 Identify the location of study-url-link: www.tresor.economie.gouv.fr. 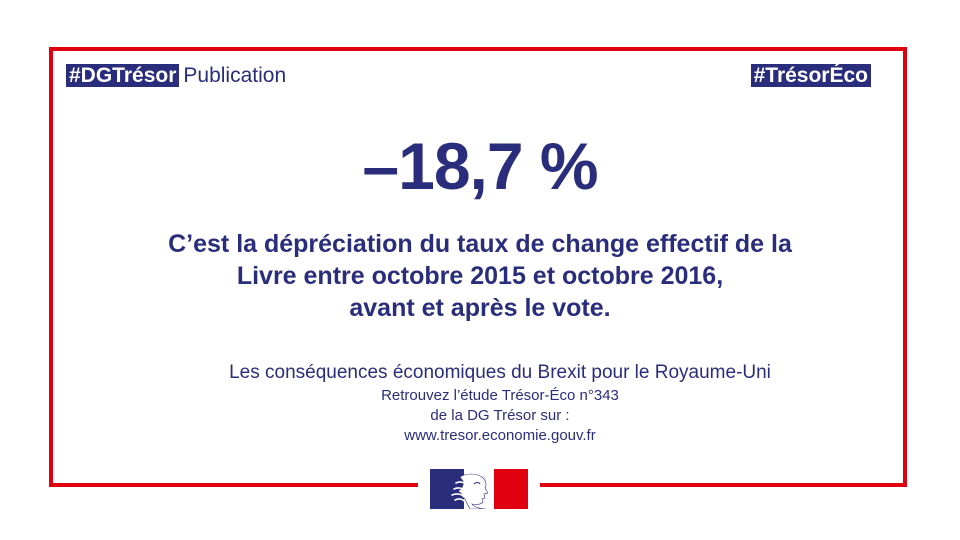
(500, 435).